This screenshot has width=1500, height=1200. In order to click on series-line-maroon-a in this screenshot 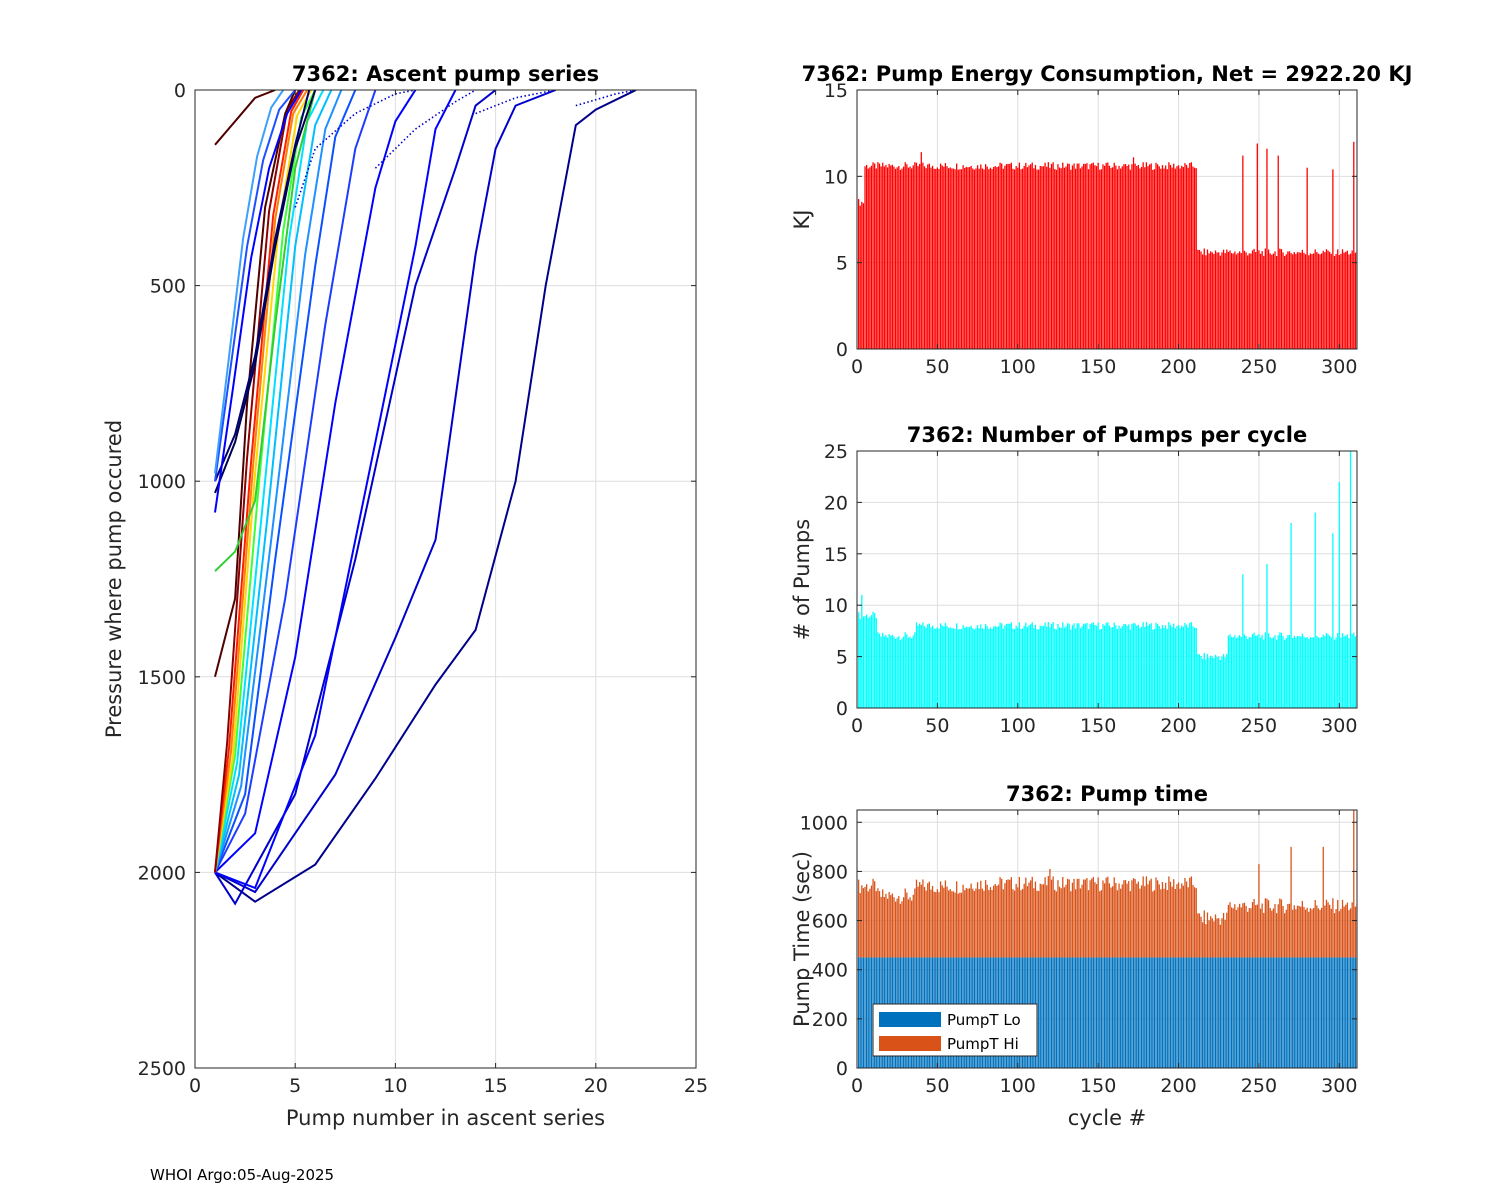, I will do `click(255, 384)`.